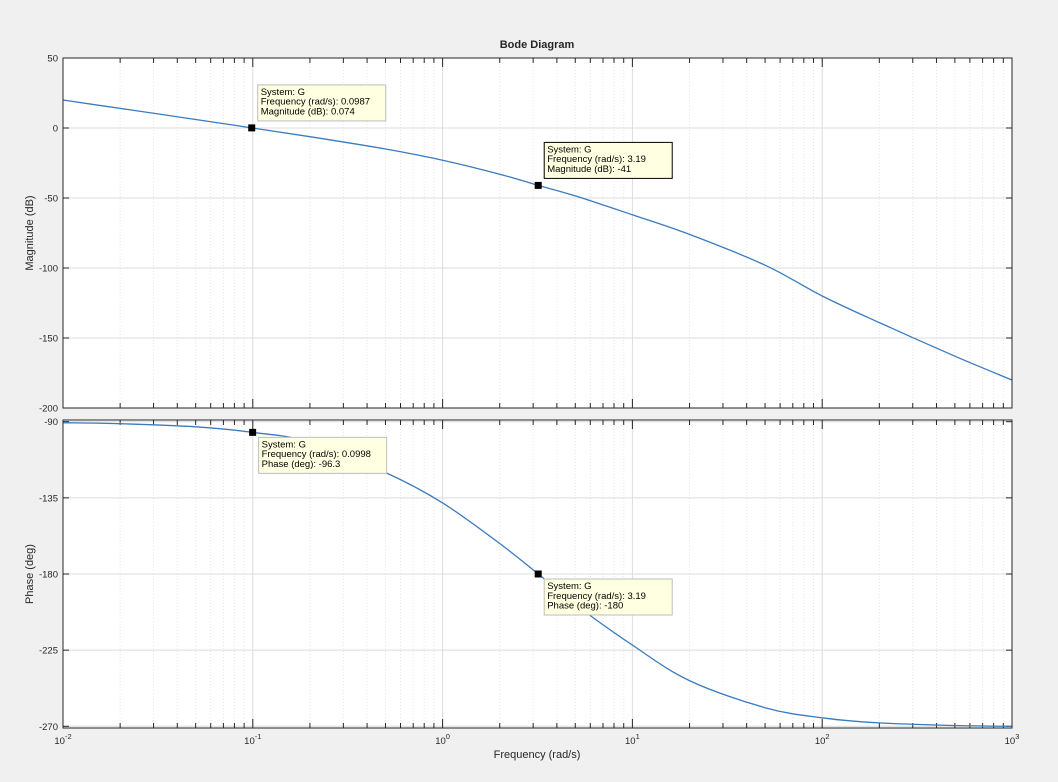 The height and width of the screenshot is (782, 1058). I want to click on y-axis-label-magnitude: Magnitude (dB), so click(30, 232).